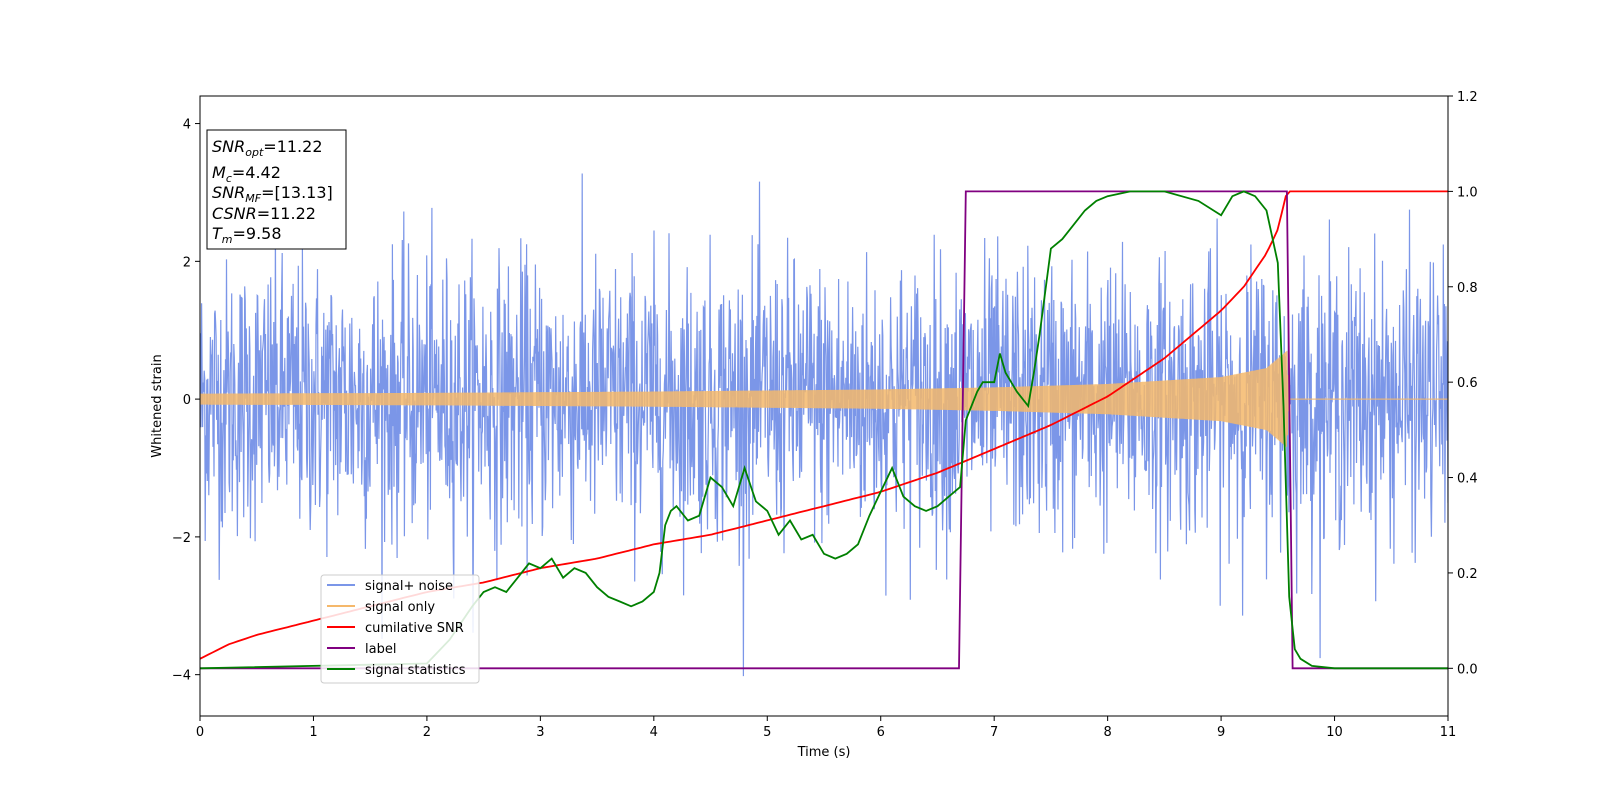  Describe the element at coordinates (427, 732) in the screenshot. I see `x-tick-label: 2` at that location.